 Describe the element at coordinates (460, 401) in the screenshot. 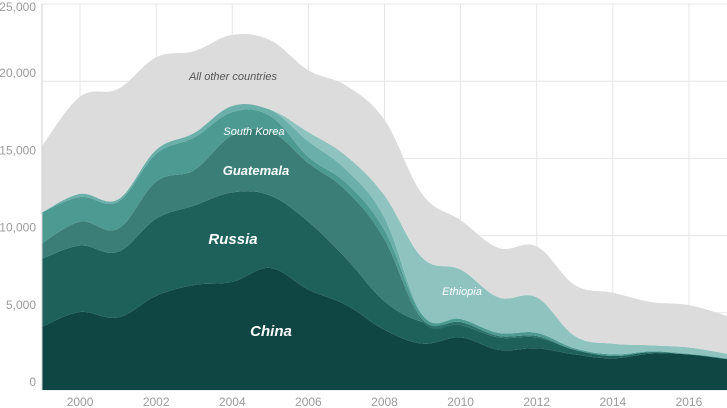

I see `x-tick-label: 2010` at that location.